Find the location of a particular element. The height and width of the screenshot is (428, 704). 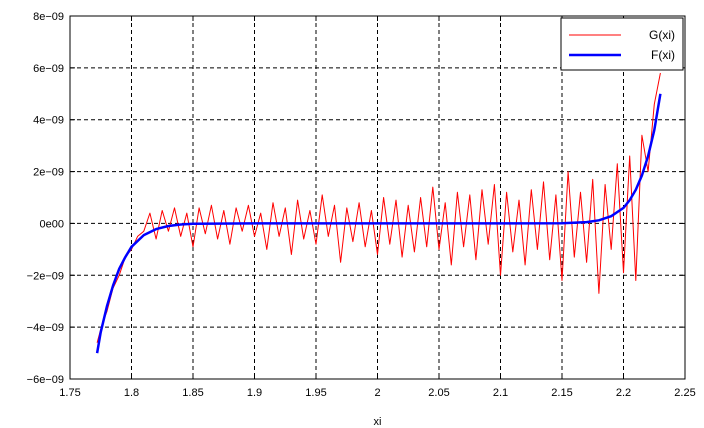

legend-box is located at coordinates (622, 44).